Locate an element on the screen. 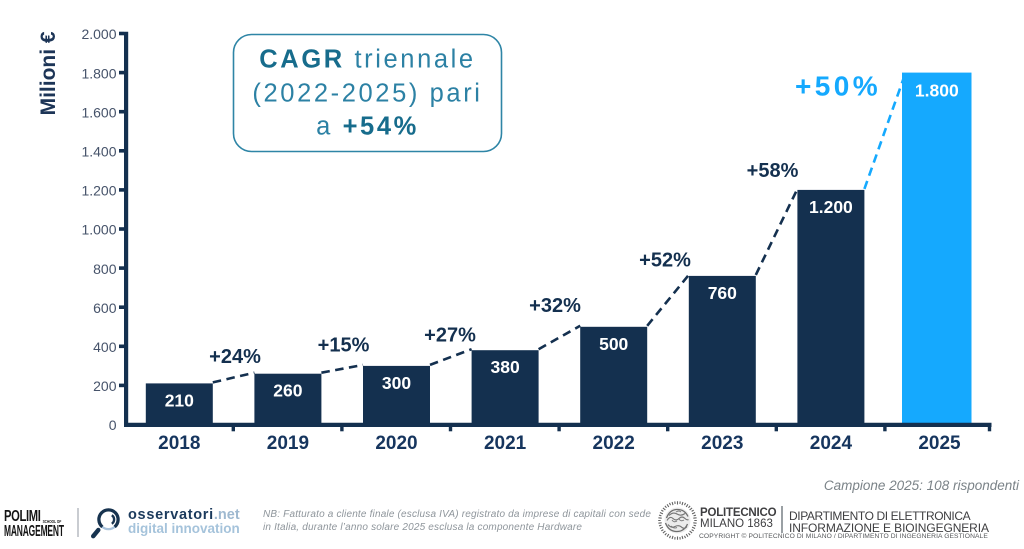 The image size is (1024, 549). svg-text: 2020 is located at coordinates (396, 443).